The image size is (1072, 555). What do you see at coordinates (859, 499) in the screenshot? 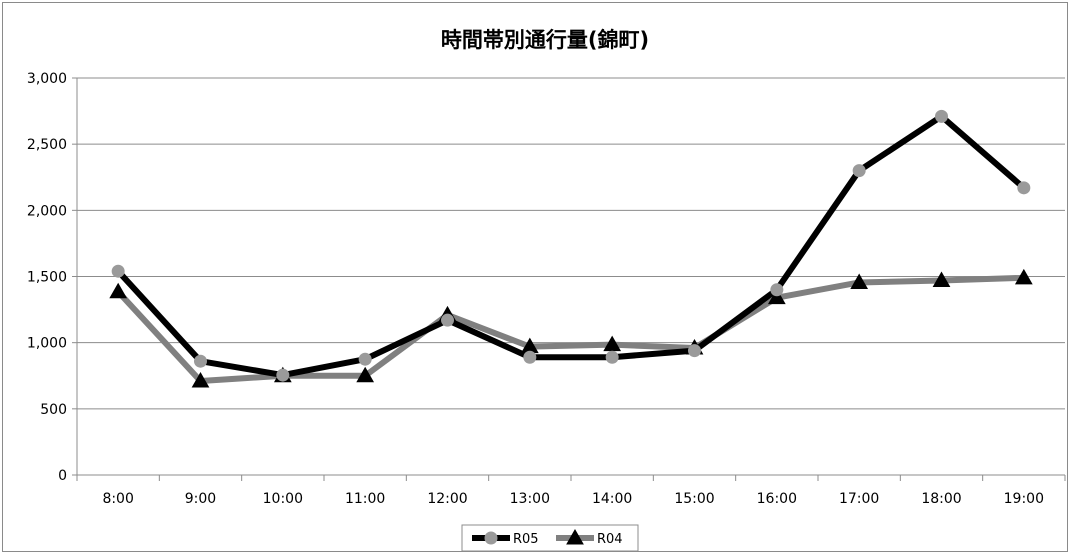
I see `x-tick-label: 17:00` at bounding box center [859, 499].